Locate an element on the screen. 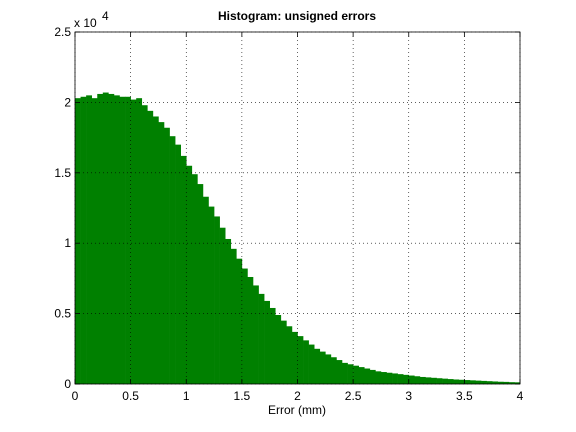 The height and width of the screenshot is (432, 576). y-multiplier: x 10 is located at coordinates (85, 23).